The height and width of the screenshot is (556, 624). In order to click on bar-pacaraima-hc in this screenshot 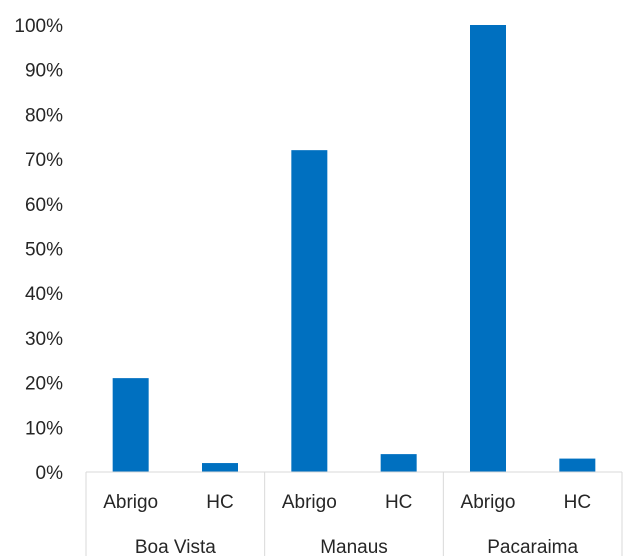, I will do `click(577, 465)`.